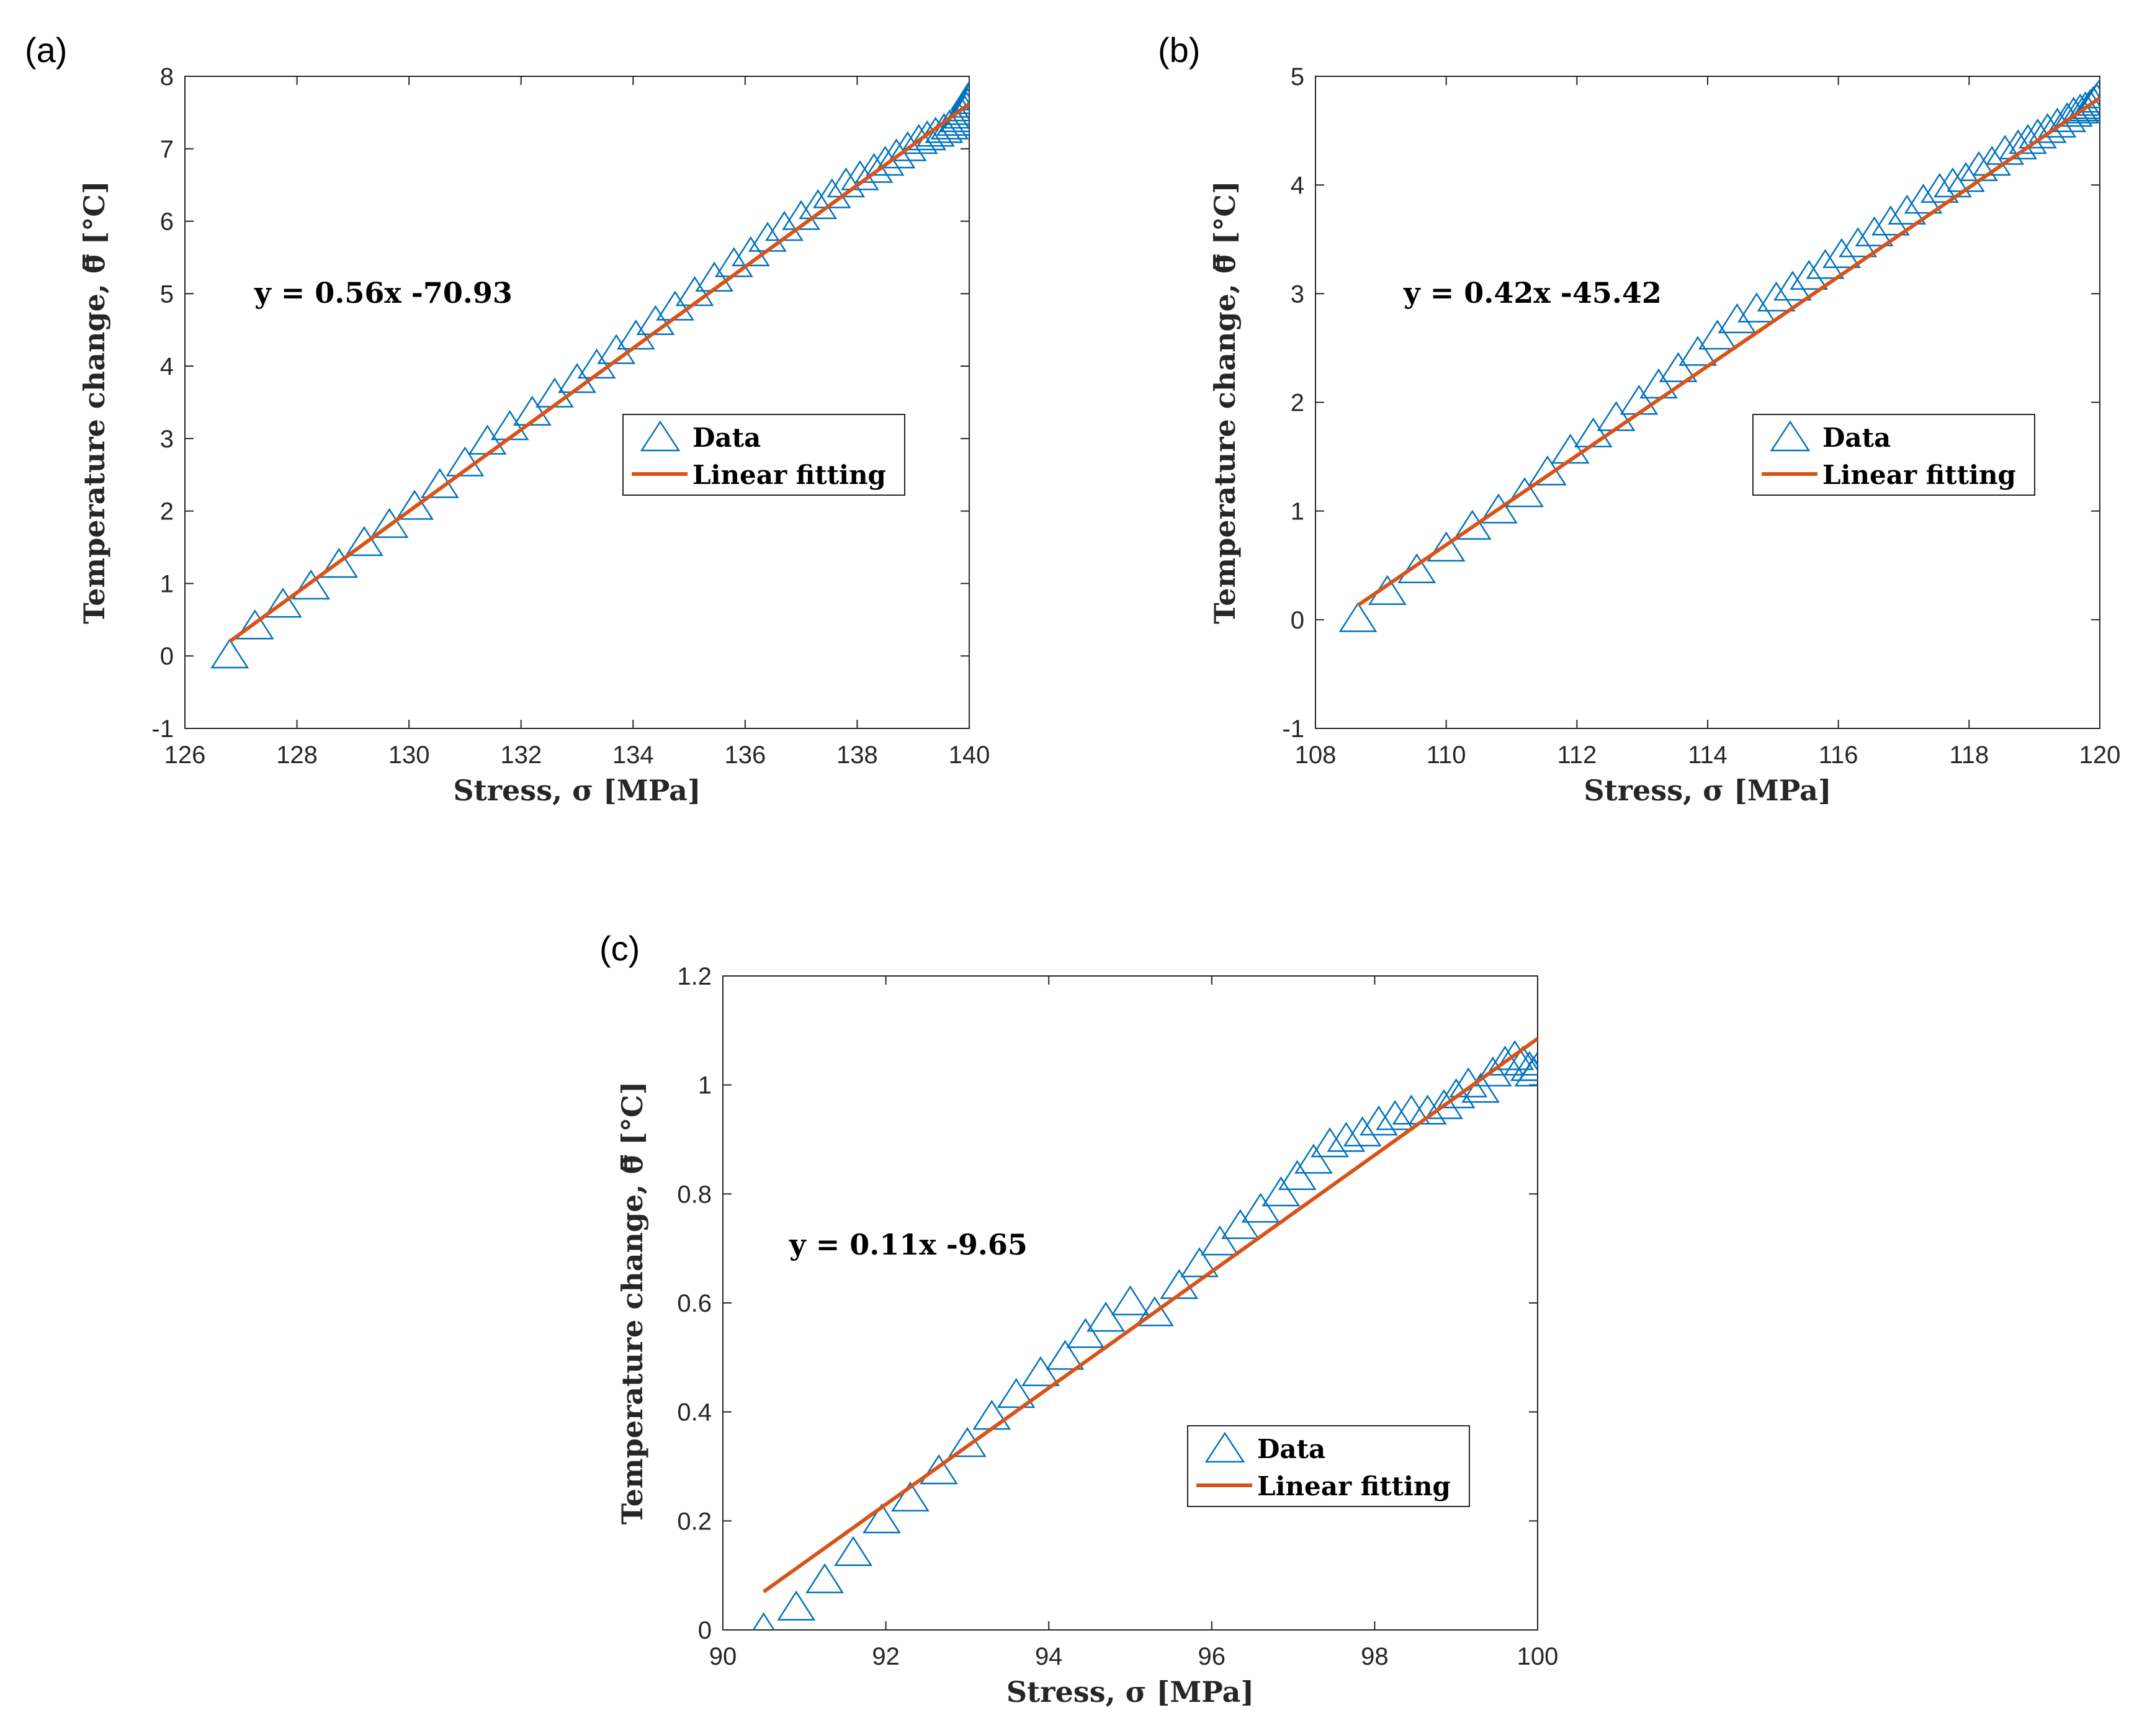 This screenshot has height=1736, width=2142. Describe the element at coordinates (1532, 293) in the screenshot. I see `fit-equation: y = 0.42x -45.42` at that location.